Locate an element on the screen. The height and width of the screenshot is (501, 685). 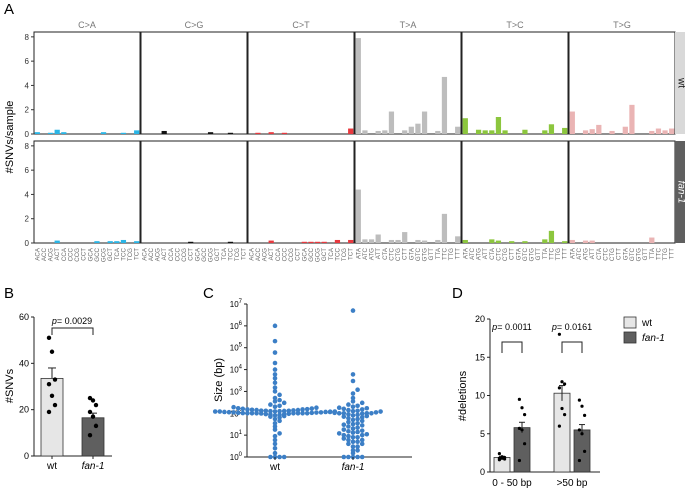
x-tick-label: GTG is located at coordinates (532, 255).